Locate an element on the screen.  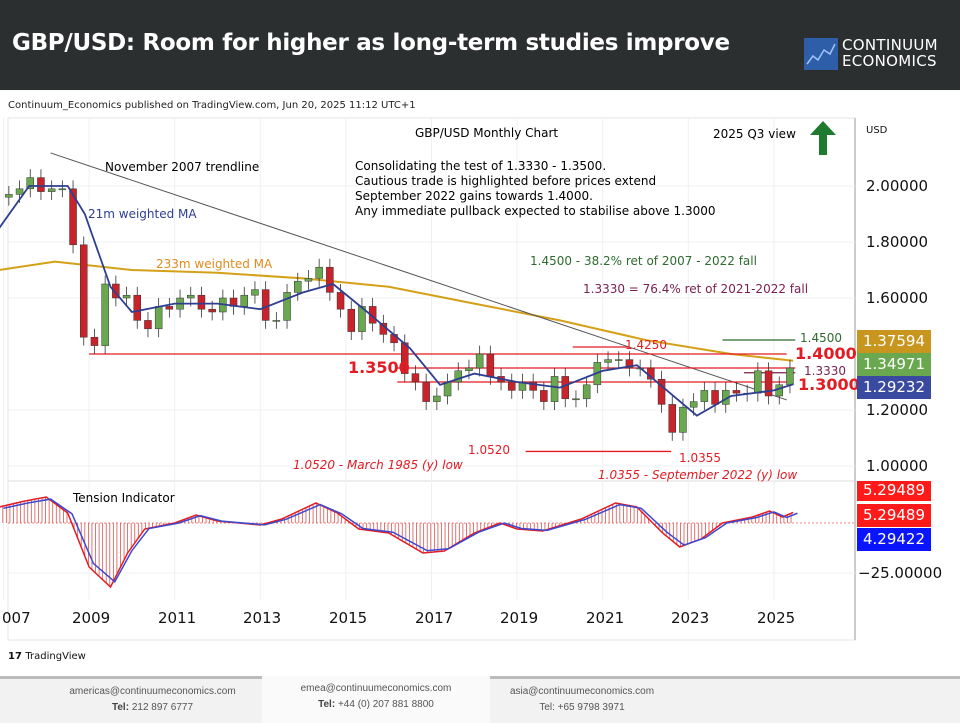
indicator-label: Tension Indicator is located at coordinates (124, 498).